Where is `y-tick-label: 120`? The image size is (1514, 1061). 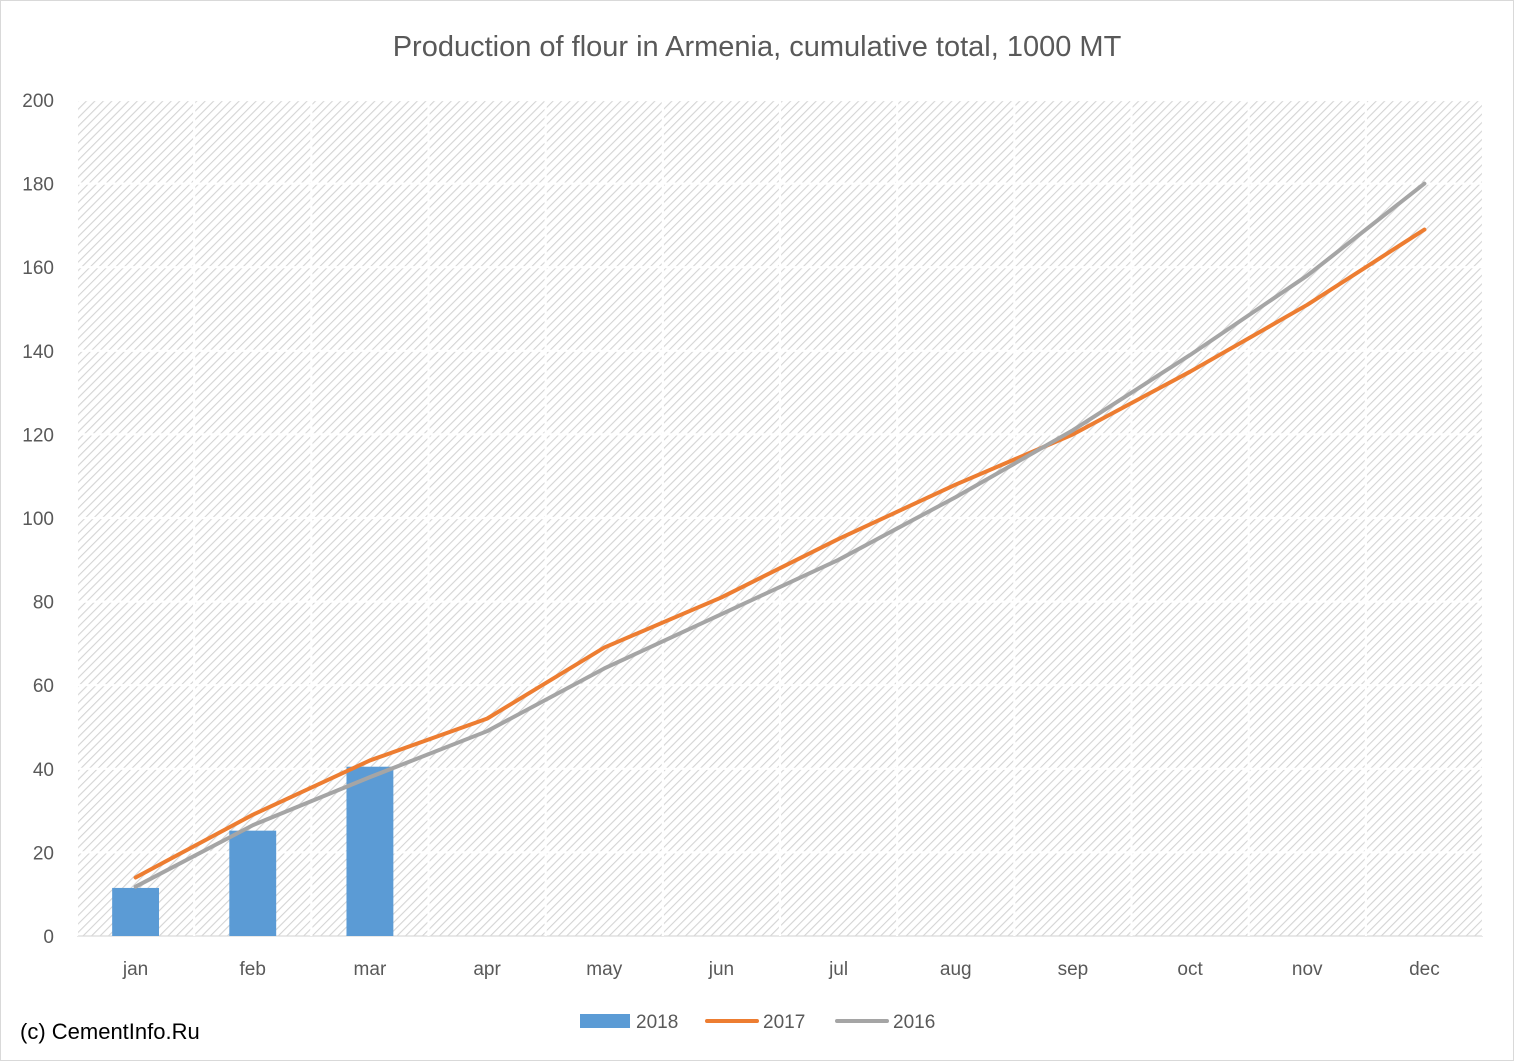 y-tick-label: 120 is located at coordinates (38, 435).